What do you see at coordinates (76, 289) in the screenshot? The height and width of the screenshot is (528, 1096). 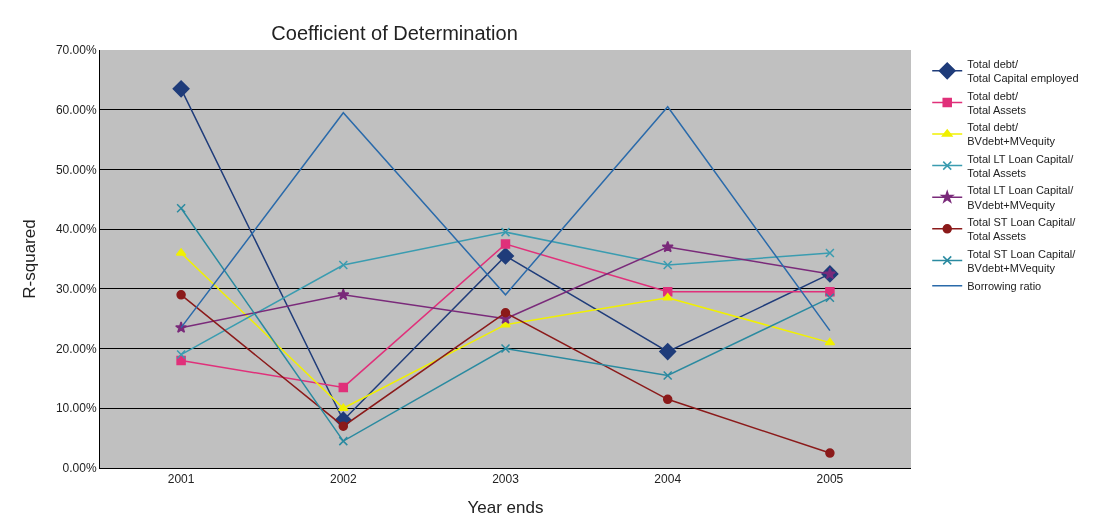 I see `y-tick-label: 30.00%` at bounding box center [76, 289].